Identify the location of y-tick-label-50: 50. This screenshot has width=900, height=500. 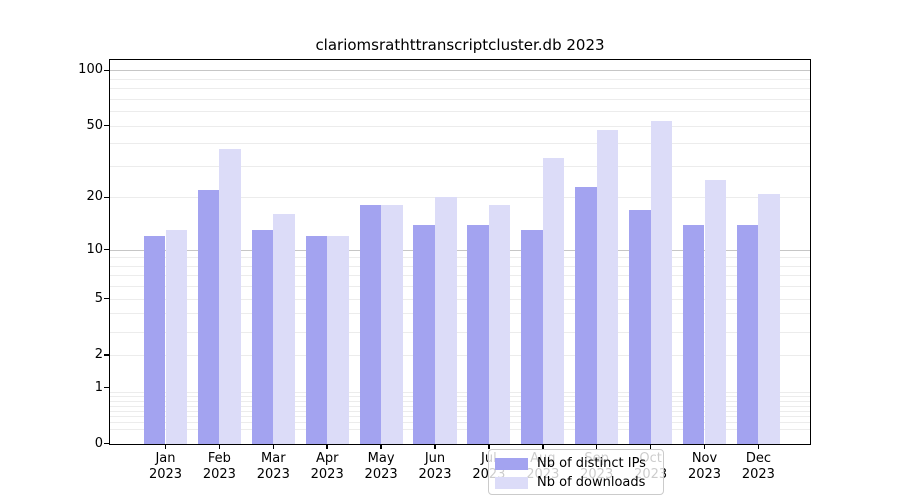
(94, 125).